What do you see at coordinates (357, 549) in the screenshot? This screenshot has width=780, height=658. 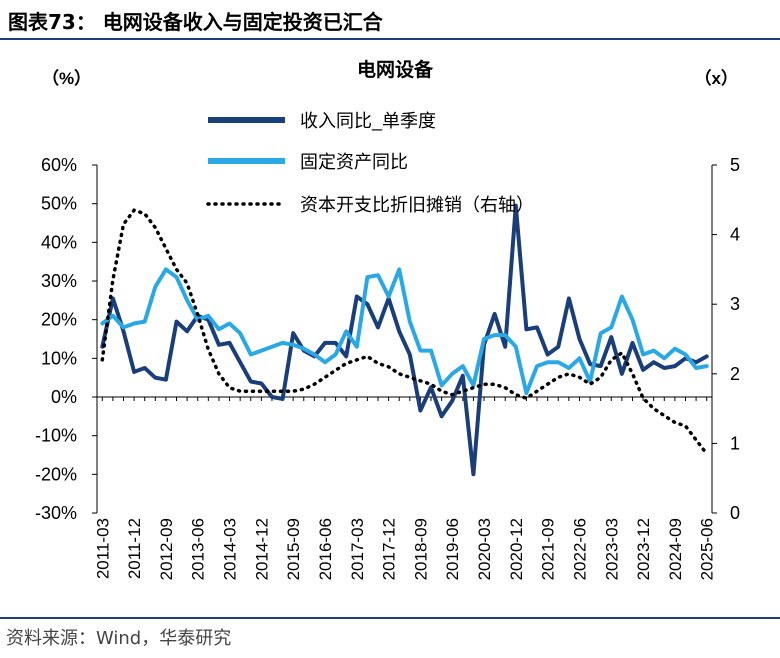 I see `x-axis-tick-label: 2017-03` at bounding box center [357, 549].